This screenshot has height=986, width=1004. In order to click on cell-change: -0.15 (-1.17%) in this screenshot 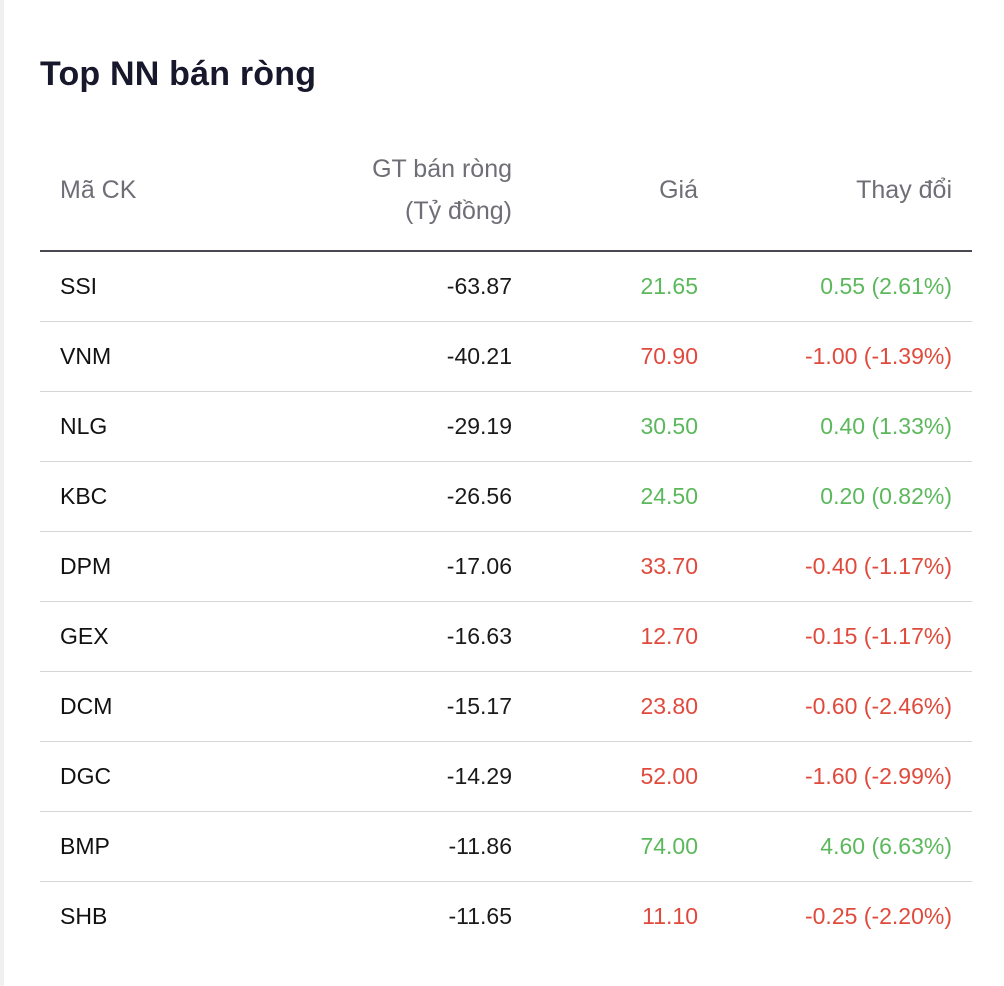, I will do `click(845, 636)`.